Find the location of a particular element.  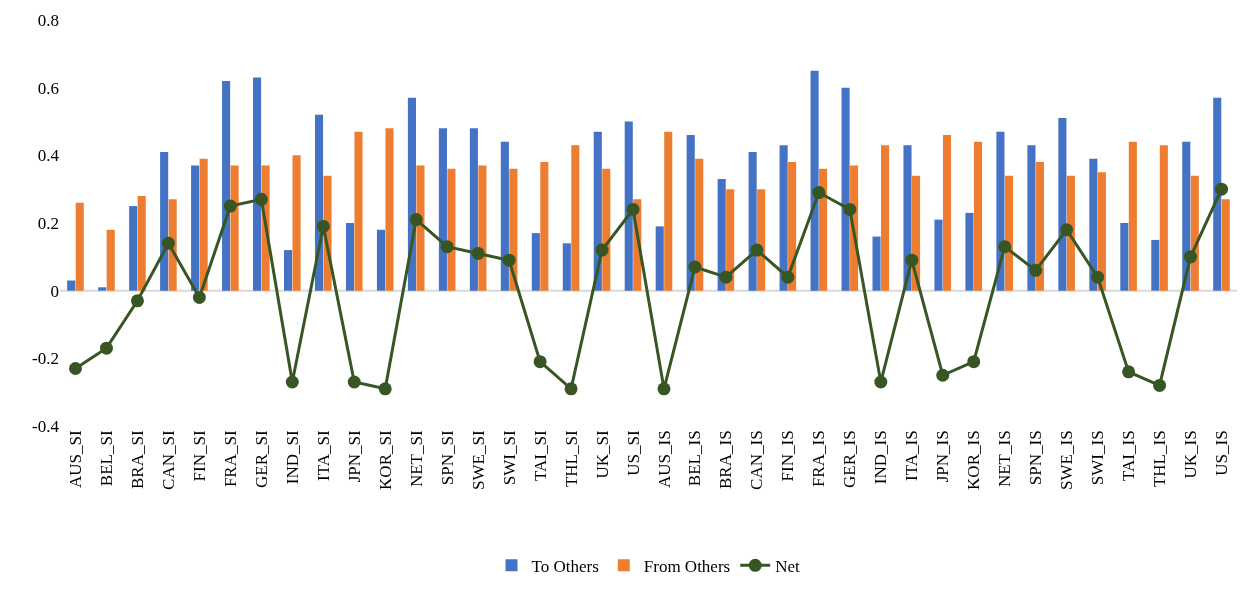

x-tick-label: NET_SI is located at coordinates (416, 459).